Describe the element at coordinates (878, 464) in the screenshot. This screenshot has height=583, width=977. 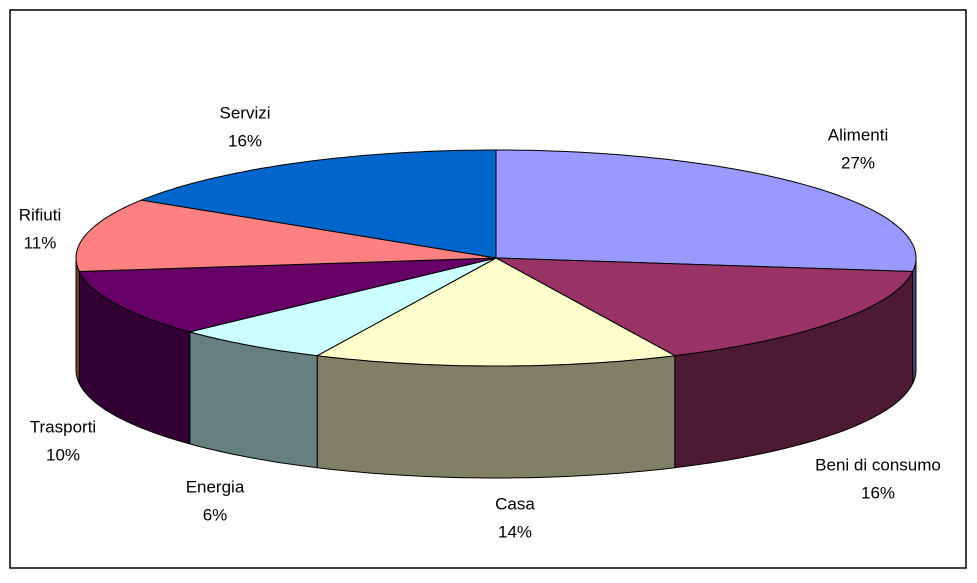
I see `slice-label: Beni di consumo` at that location.